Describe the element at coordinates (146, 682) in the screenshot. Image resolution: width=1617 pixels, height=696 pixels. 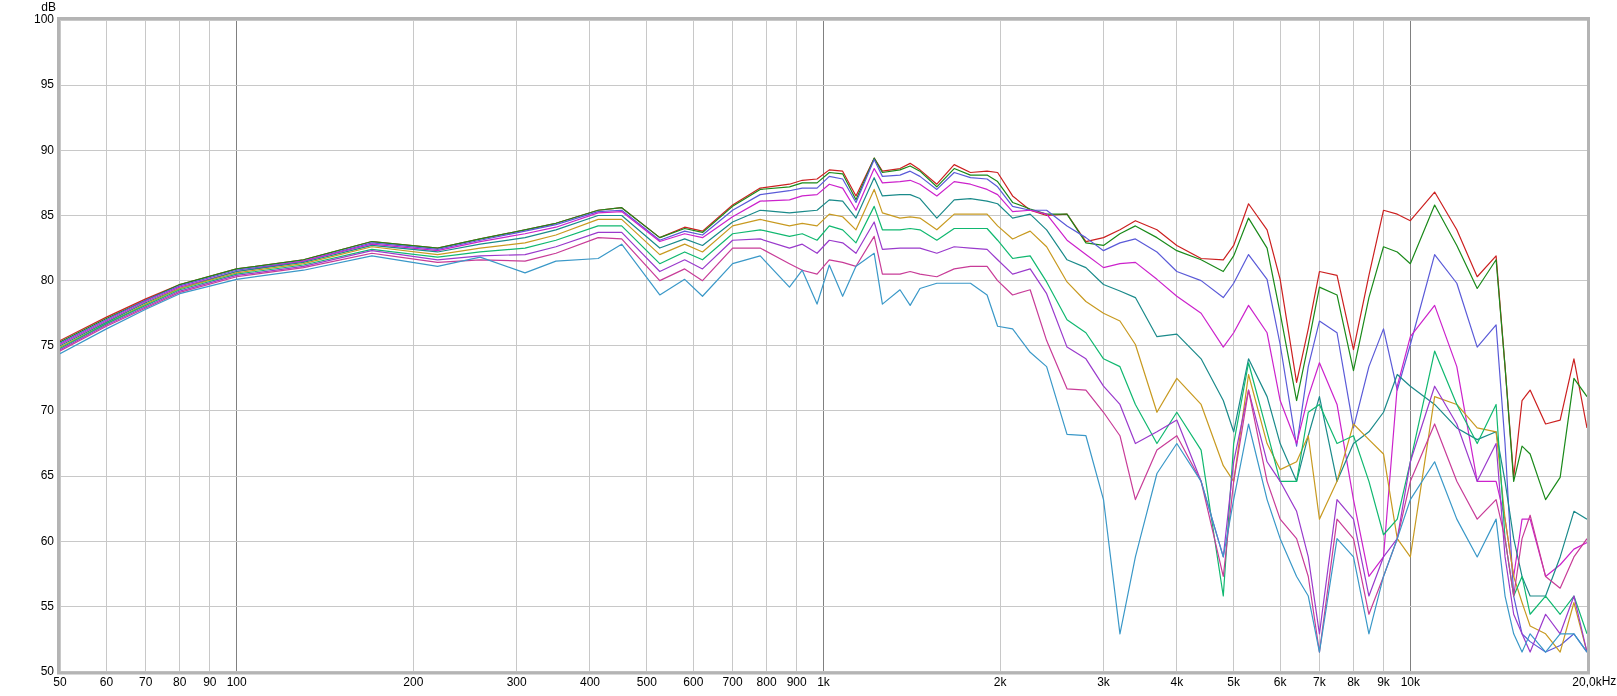
I see `x-tick-label: 70` at that location.